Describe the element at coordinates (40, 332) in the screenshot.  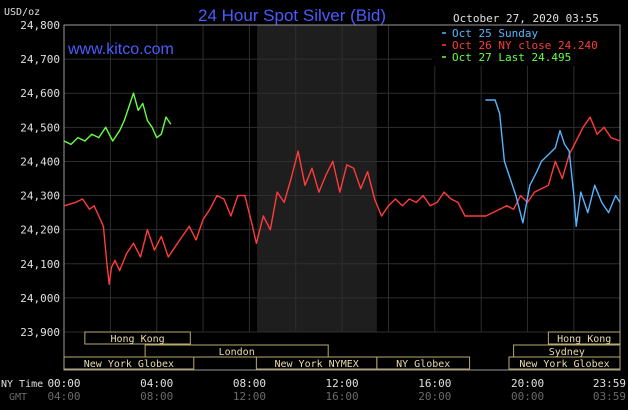
I see `y-tick-label: 23,900` at that location.